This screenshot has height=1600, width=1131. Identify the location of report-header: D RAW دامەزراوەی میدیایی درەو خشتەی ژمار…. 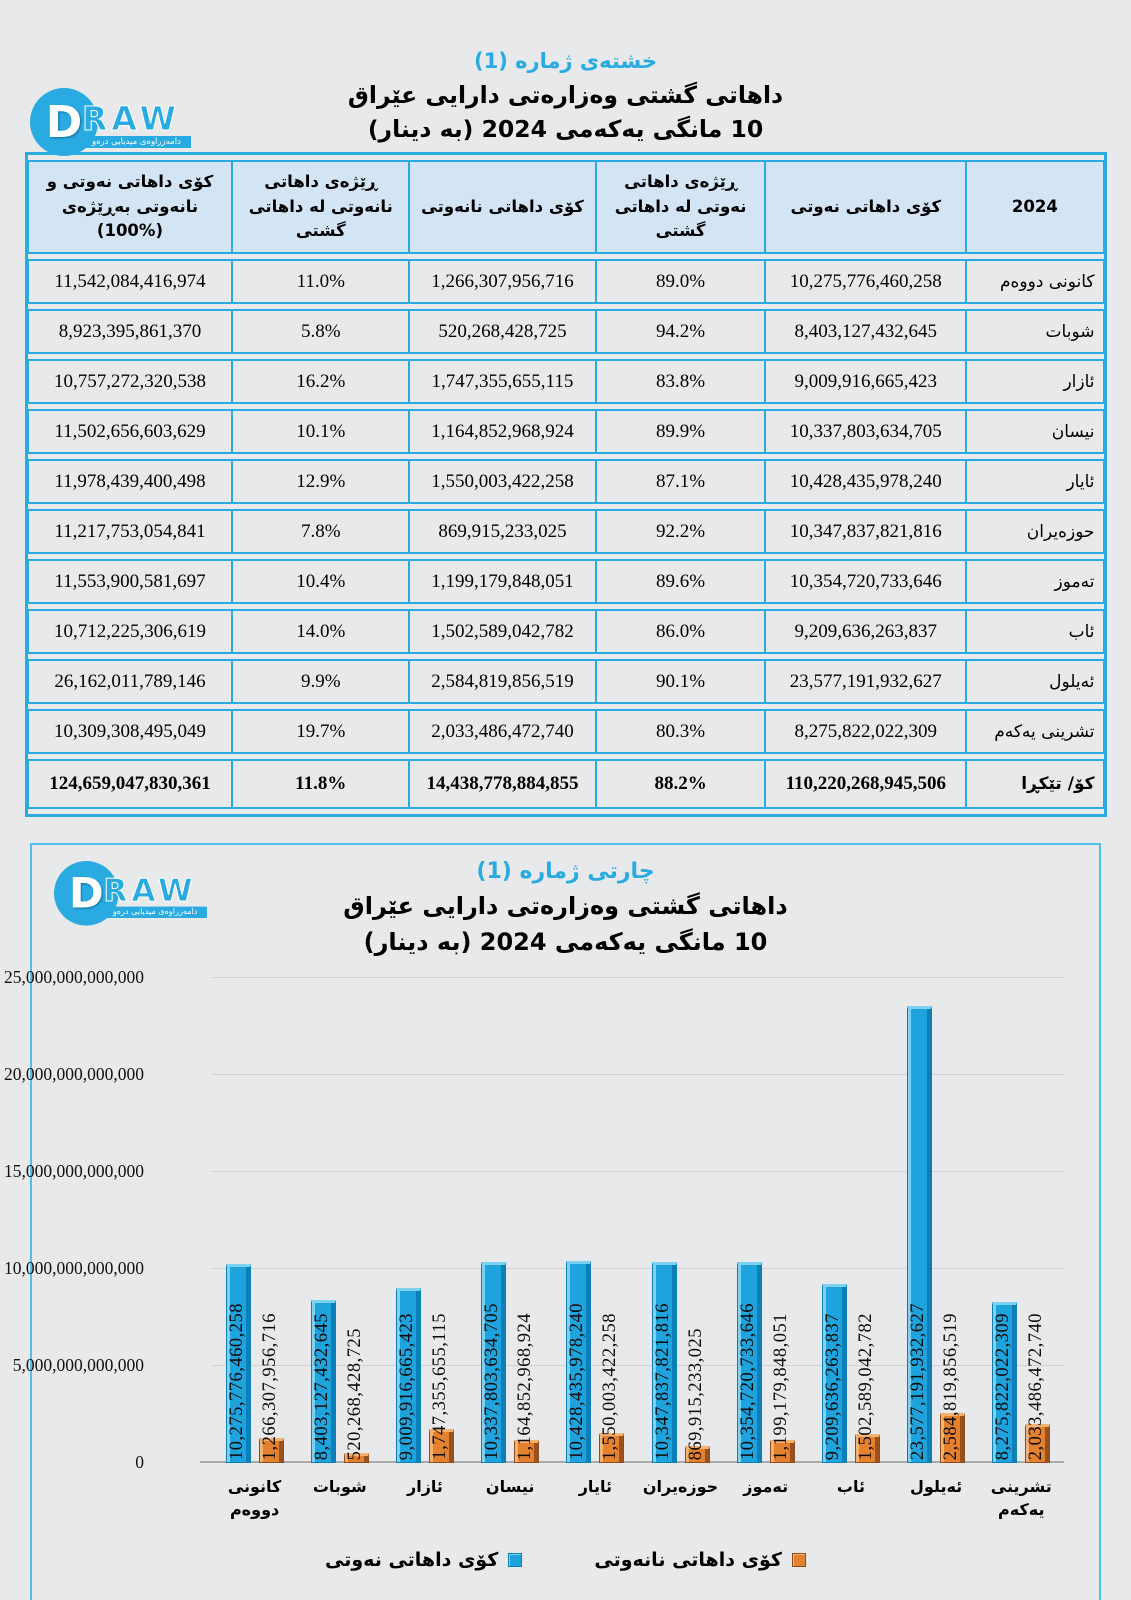
(565, 78).